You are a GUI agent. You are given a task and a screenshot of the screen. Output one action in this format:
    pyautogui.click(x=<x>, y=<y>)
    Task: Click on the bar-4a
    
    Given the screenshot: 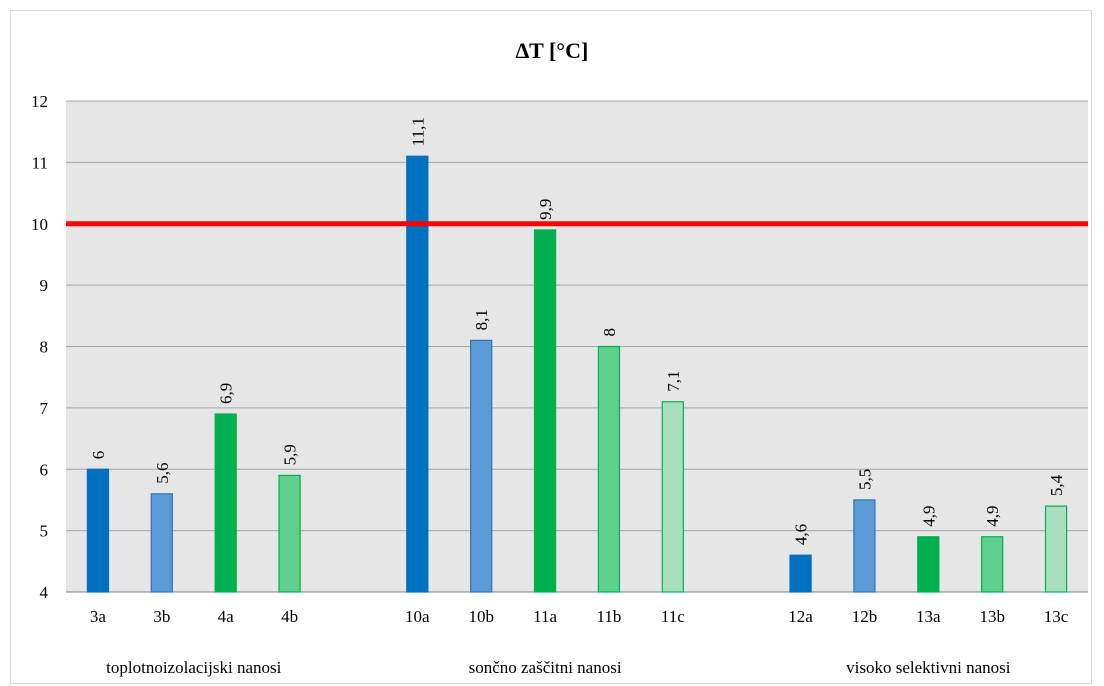 What is the action you would take?
    pyautogui.click(x=225, y=503)
    